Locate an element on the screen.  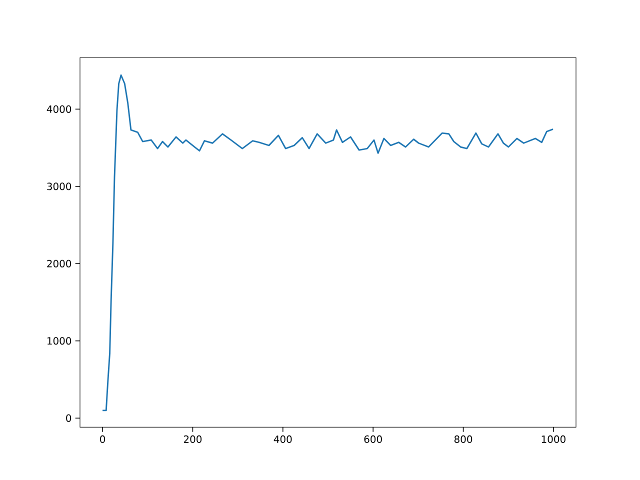
y-tick-label: 2000 is located at coordinates (59, 264).